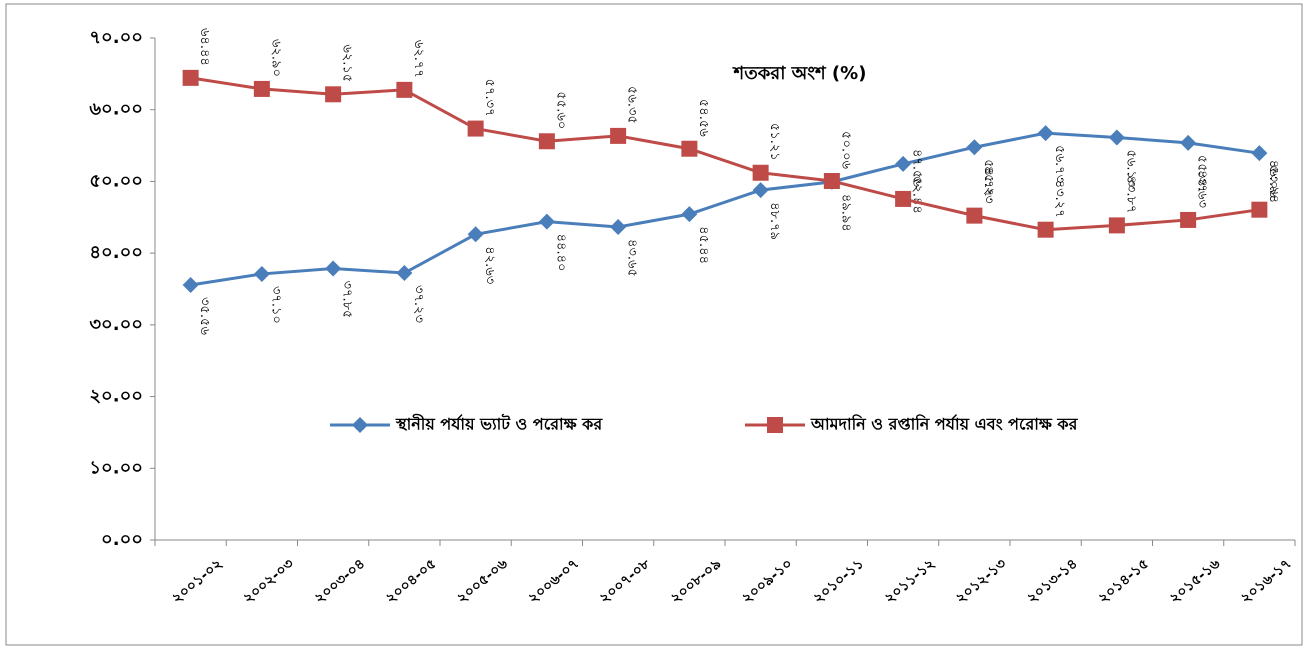  I want to click on data-label: ৬২.৭৭, so click(418, 59).